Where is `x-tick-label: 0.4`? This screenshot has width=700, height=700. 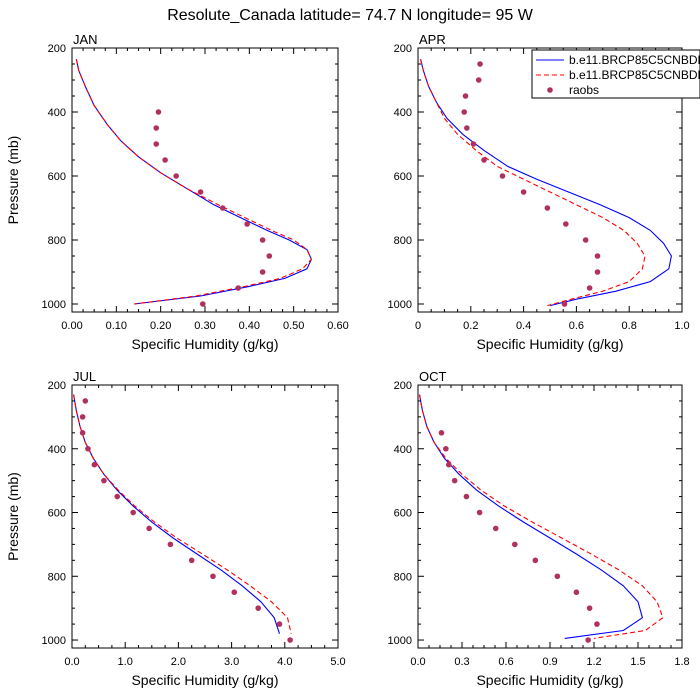 x-tick-label: 0.4 is located at coordinates (523, 326).